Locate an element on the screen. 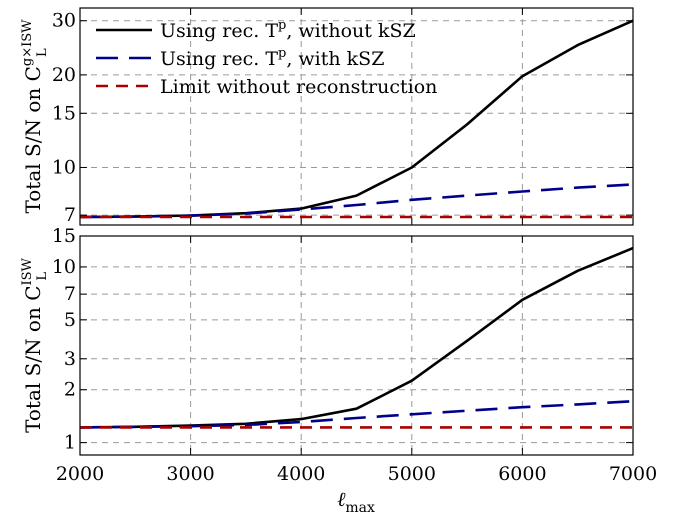 This screenshot has height=523, width=673. legend-label: Using rec. Tp, with kSZ is located at coordinates (272, 58).